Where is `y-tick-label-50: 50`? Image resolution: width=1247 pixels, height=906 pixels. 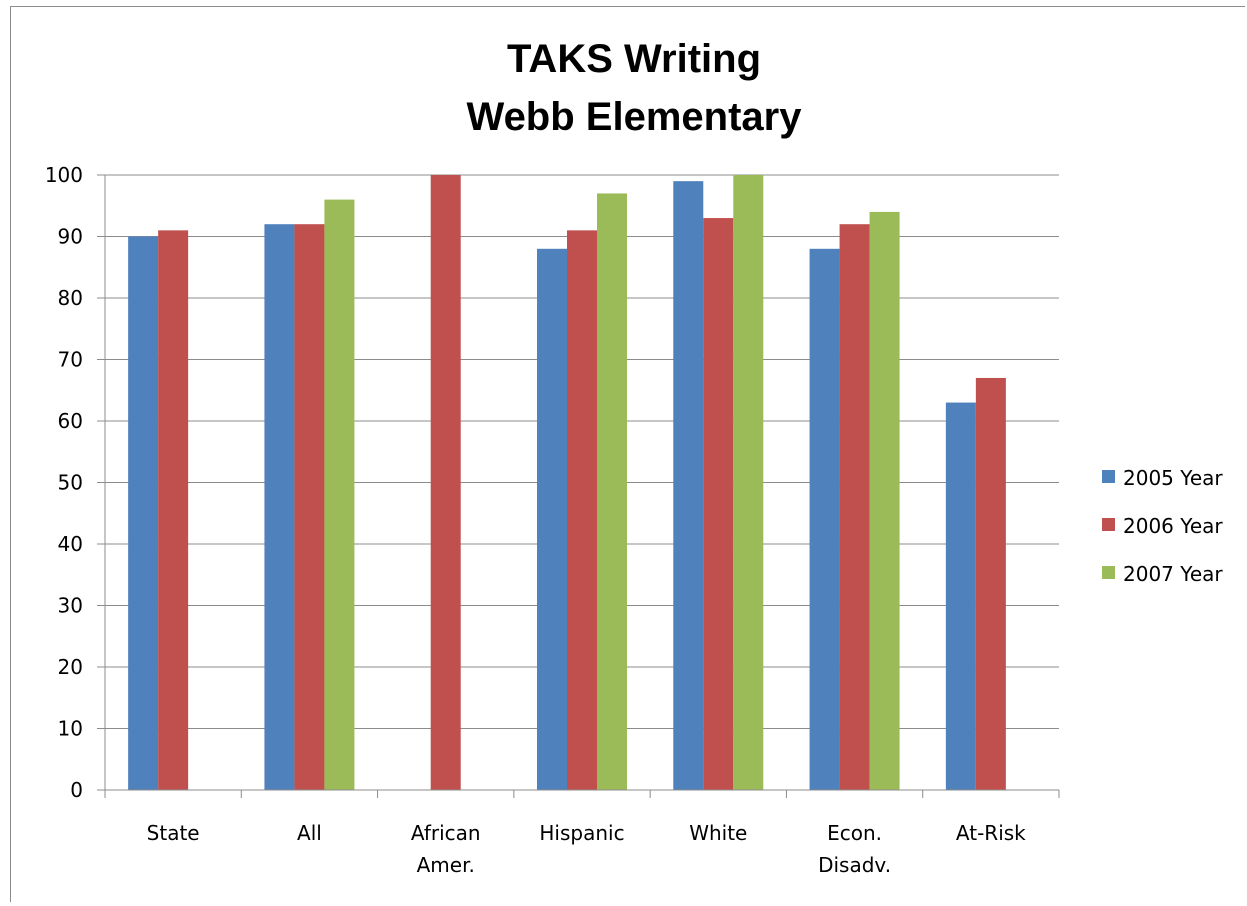 y-tick-label-50: 50 is located at coordinates (70, 483).